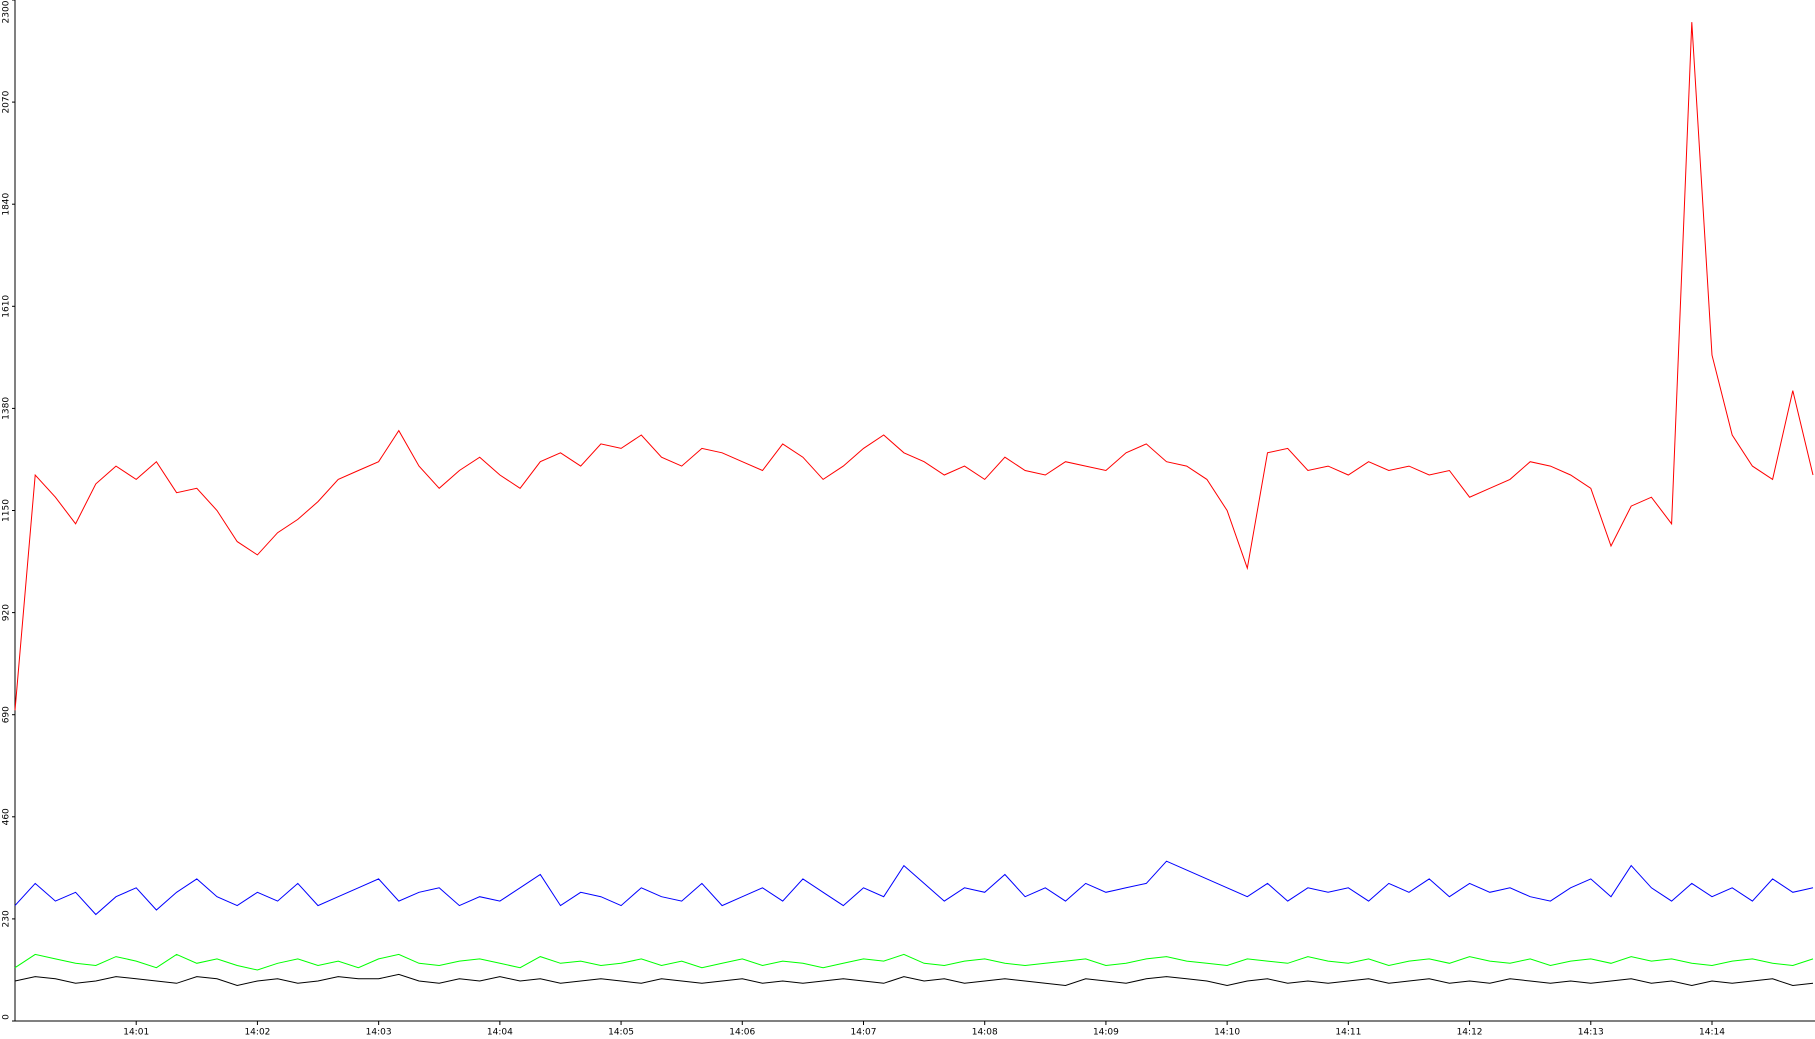 The height and width of the screenshot is (1039, 1815). What do you see at coordinates (7, 306) in the screenshot?
I see `y-tick-label: 1610` at bounding box center [7, 306].